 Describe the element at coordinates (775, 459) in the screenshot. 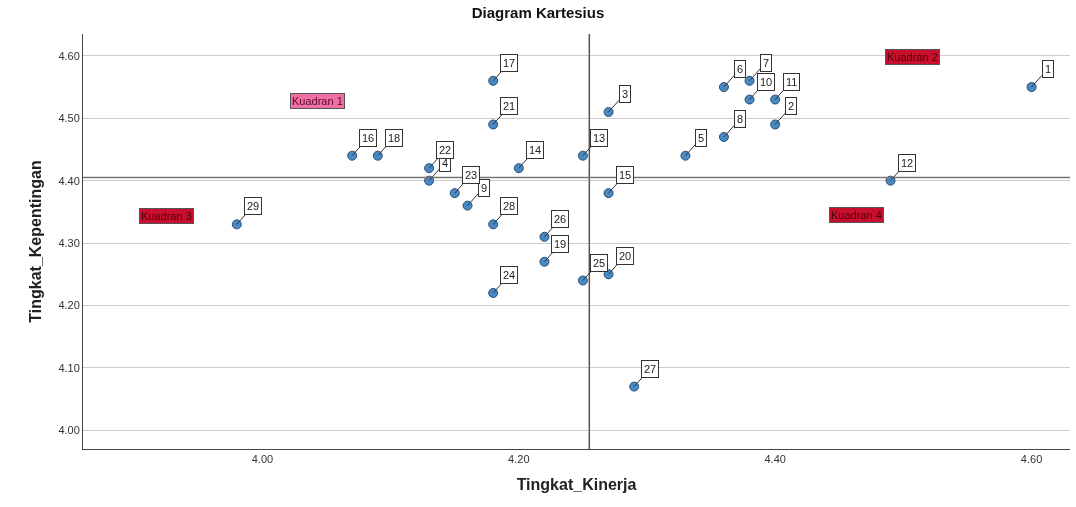

I see `x-tick-label: 4.40` at that location.